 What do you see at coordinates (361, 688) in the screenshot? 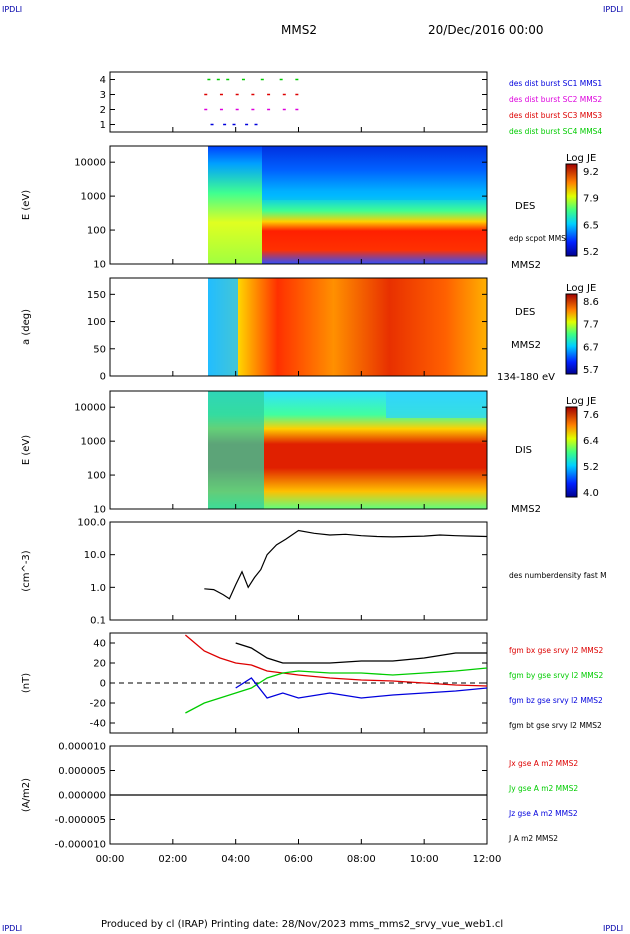
I see `bfield-line-bz` at bounding box center [361, 688].